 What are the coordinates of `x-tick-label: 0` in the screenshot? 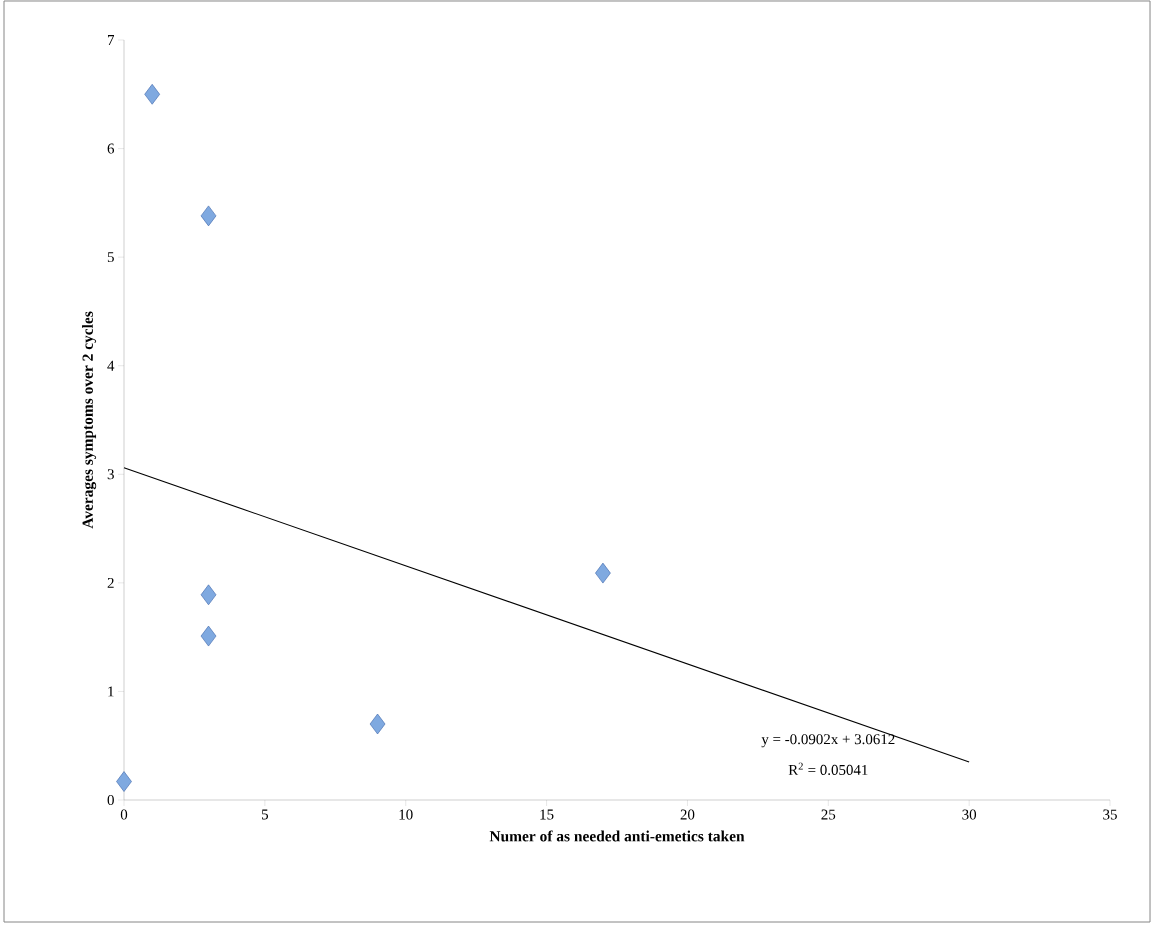 It's located at (124, 814).